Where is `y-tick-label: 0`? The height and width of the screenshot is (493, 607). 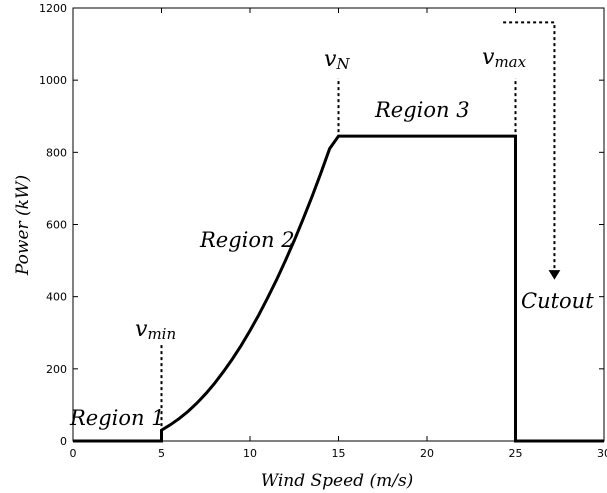 y-tick-label: 0 is located at coordinates (63, 441).